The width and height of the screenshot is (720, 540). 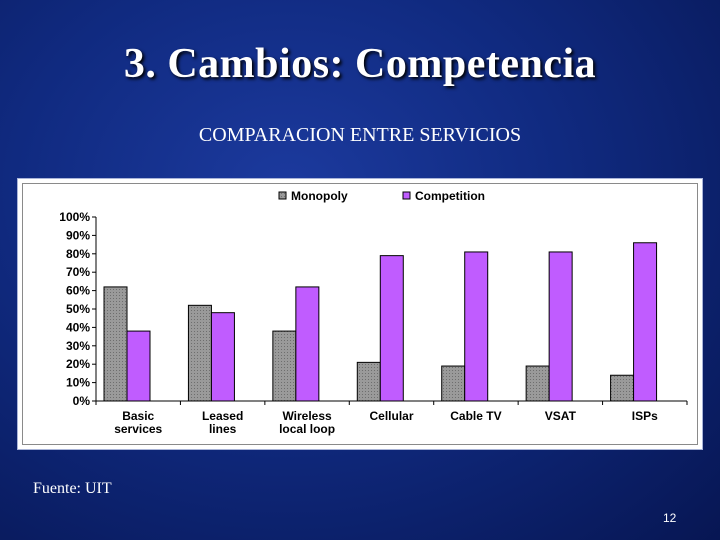 What do you see at coordinates (360, 64) in the screenshot?
I see `slide-title: 3. Cambios: Competencia` at bounding box center [360, 64].